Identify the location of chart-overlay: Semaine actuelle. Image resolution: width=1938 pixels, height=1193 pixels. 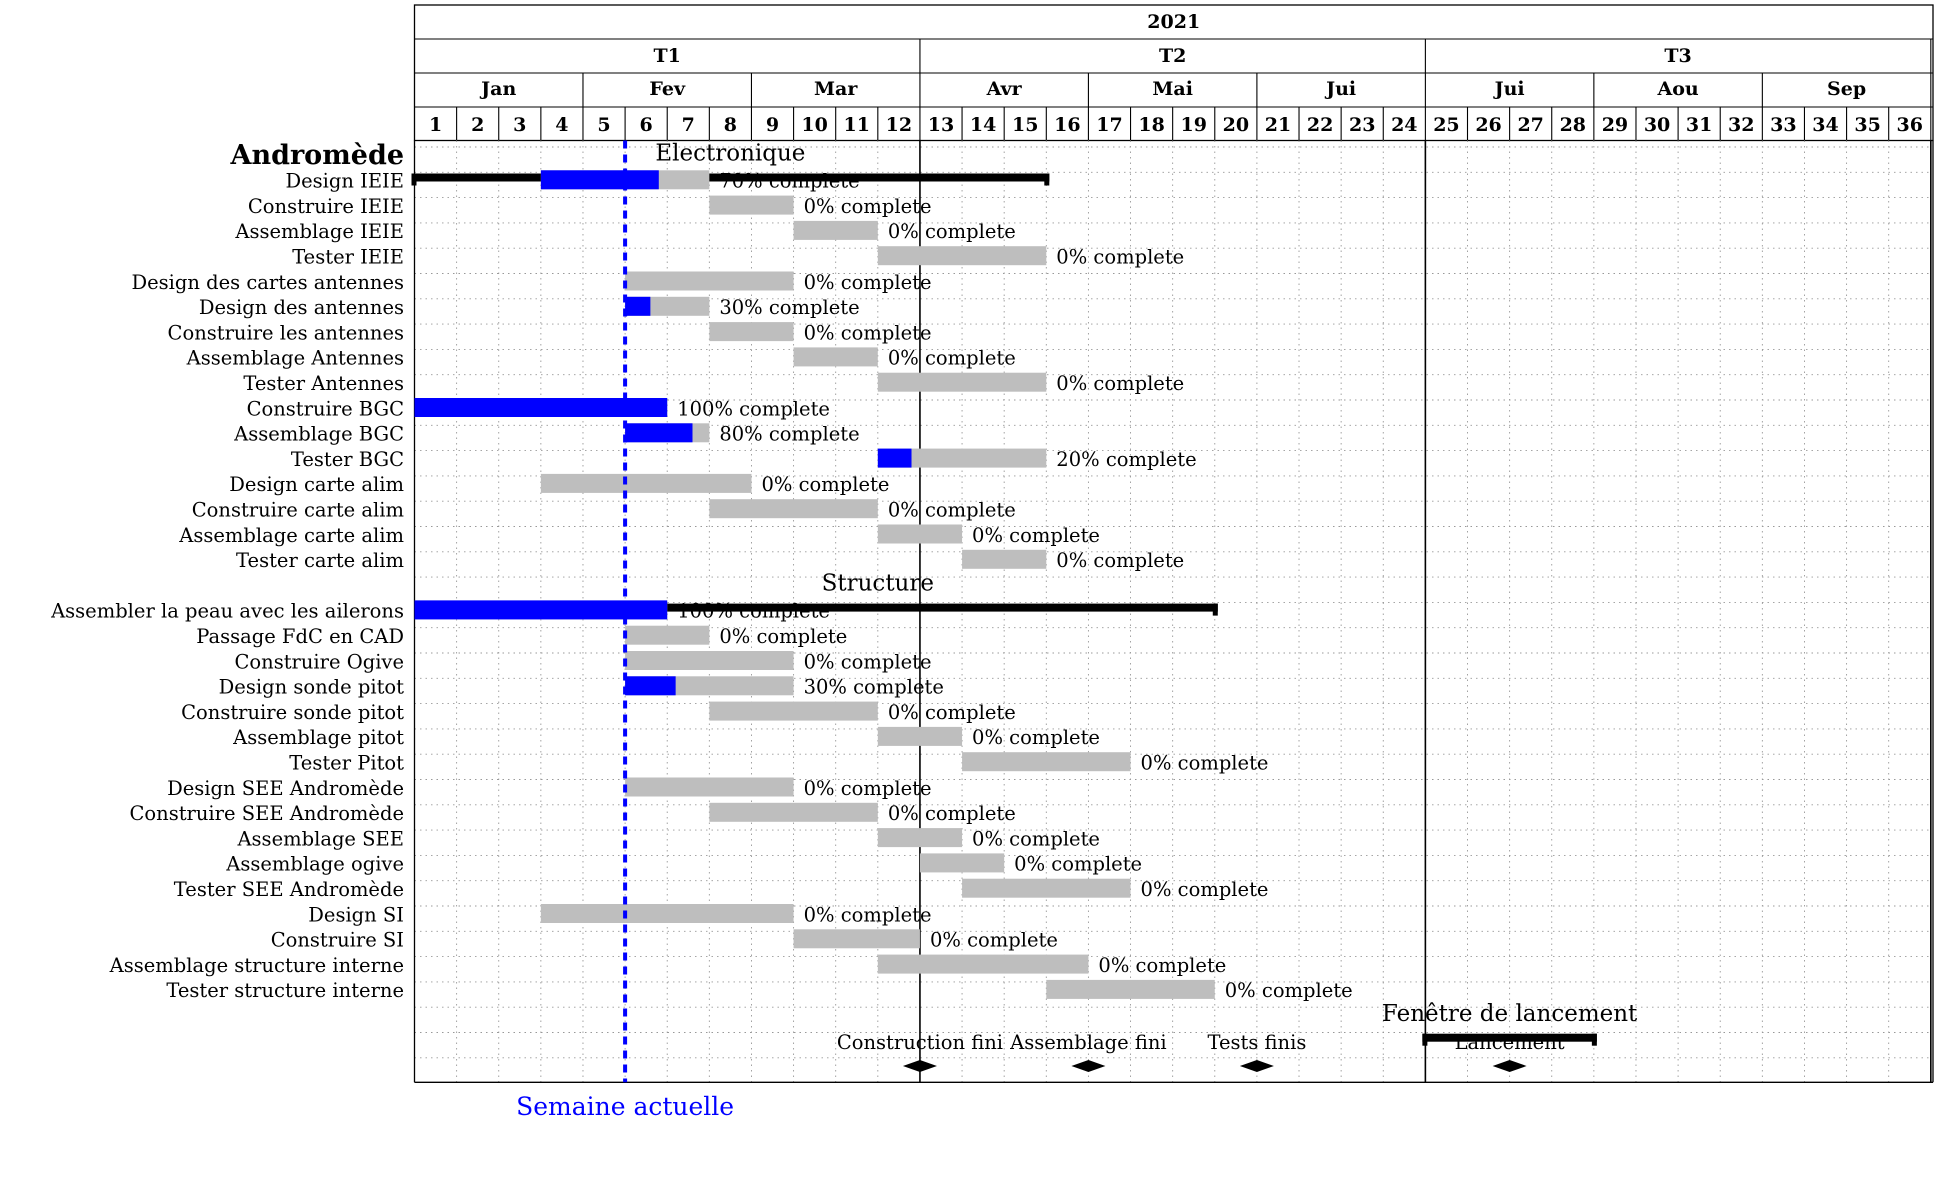
(625, 630).